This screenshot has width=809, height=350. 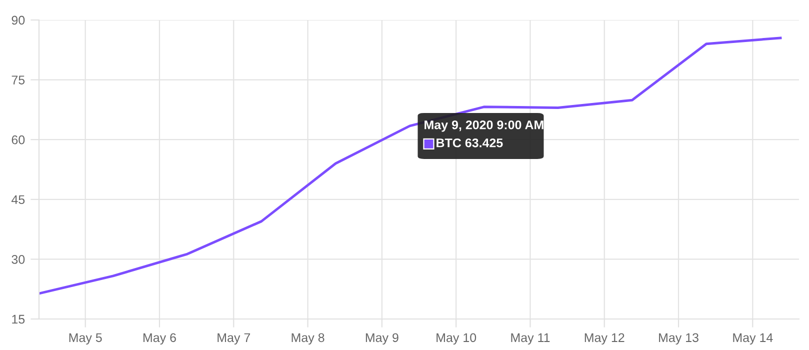 I want to click on x-tick-label: May 5, so click(x=85, y=339).